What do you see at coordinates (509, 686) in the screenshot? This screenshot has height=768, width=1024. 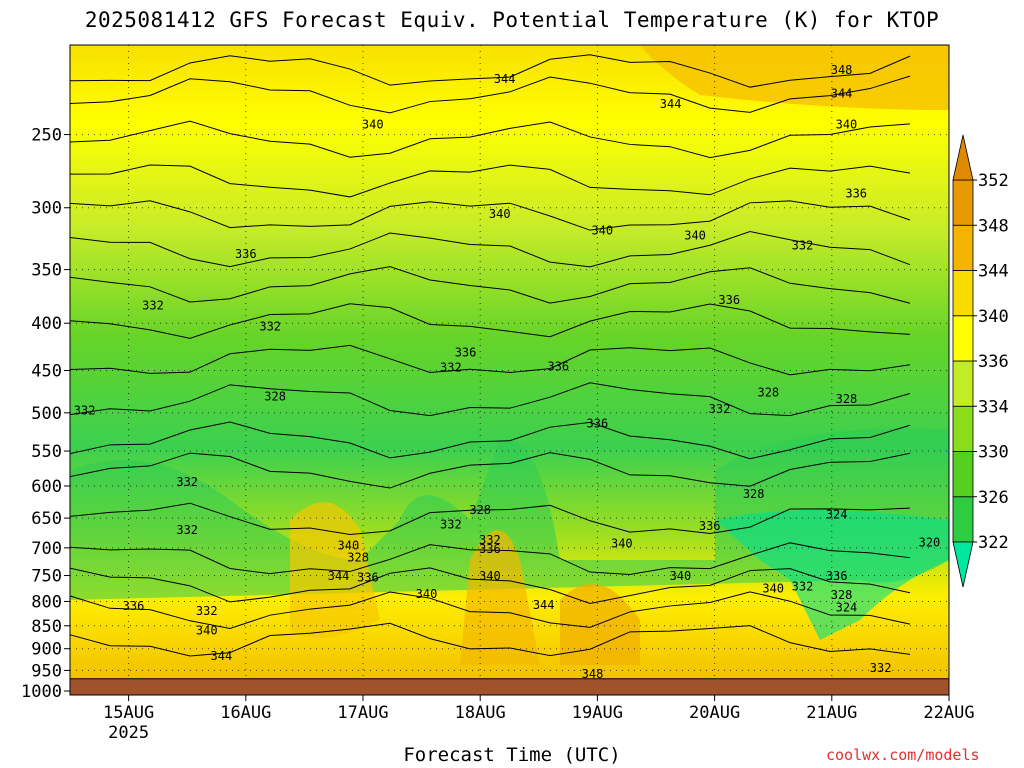 I see `ground-band` at bounding box center [509, 686].